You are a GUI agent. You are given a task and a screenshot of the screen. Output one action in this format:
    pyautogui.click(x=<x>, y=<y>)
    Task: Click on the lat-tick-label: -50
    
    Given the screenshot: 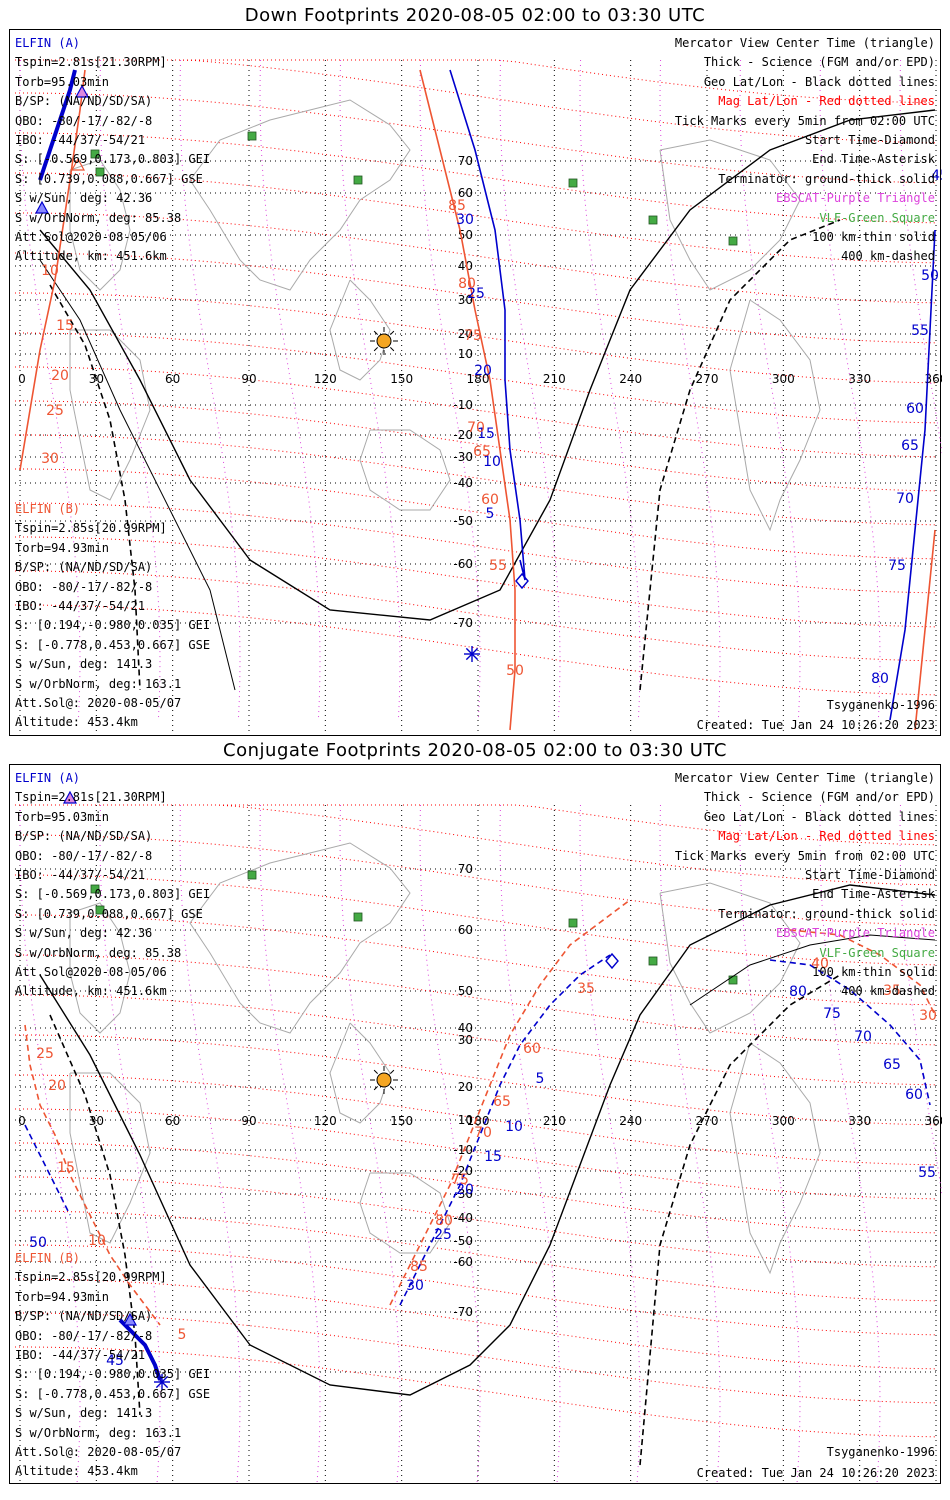 What is the action you would take?
    pyautogui.click(x=463, y=1241)
    